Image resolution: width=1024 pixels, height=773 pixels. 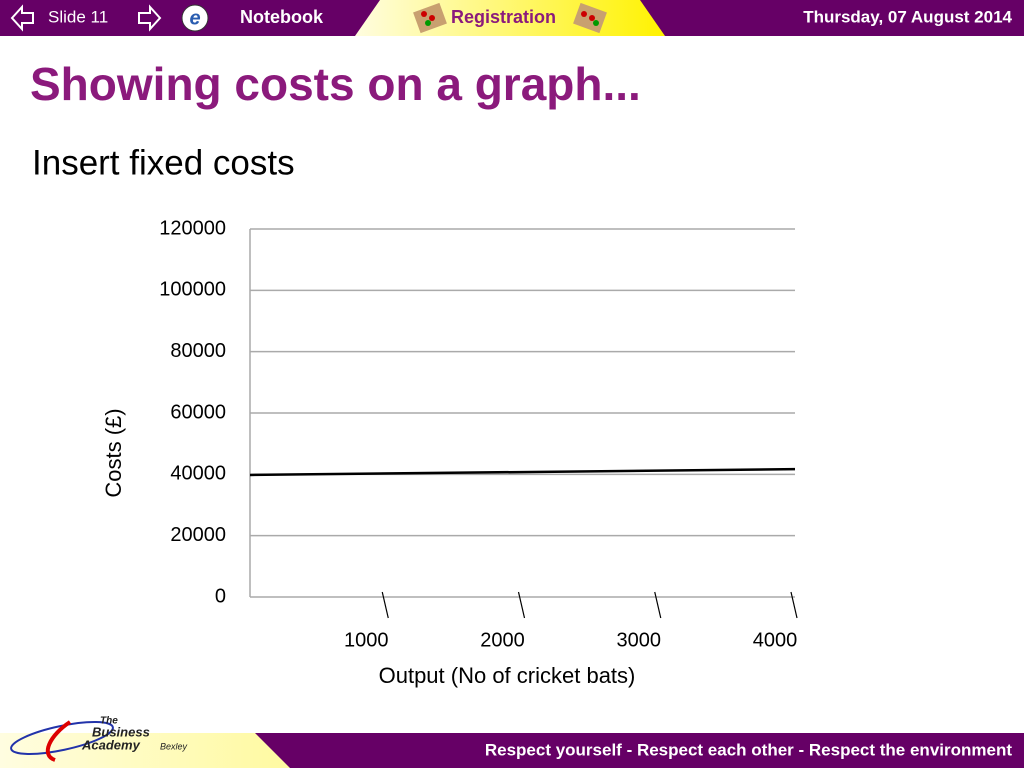 I want to click on y-tick-label: 20000, so click(x=198, y=535).